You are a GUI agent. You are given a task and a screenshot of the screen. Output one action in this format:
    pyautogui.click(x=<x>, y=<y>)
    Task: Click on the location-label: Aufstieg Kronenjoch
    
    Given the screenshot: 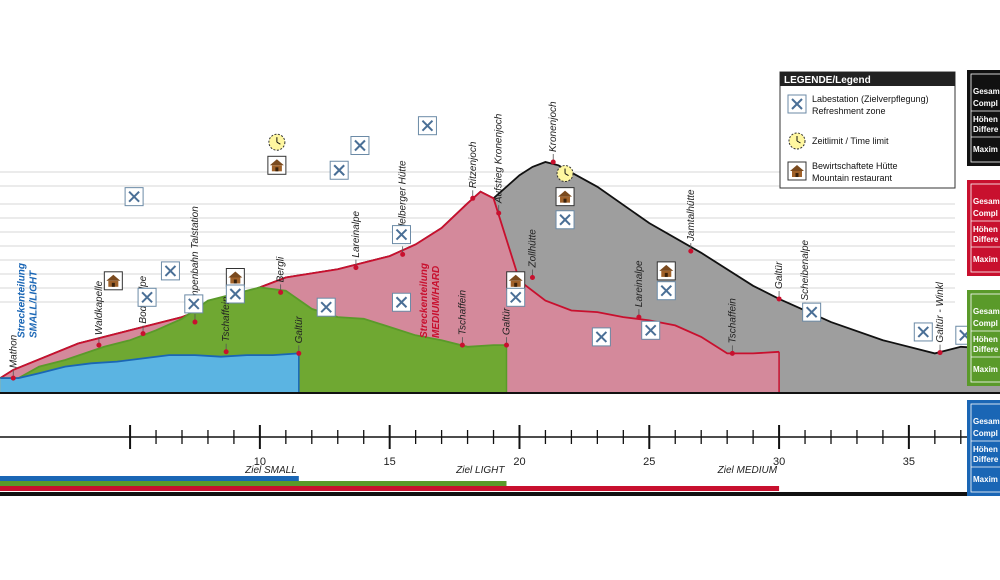 What is the action you would take?
    pyautogui.click(x=499, y=158)
    